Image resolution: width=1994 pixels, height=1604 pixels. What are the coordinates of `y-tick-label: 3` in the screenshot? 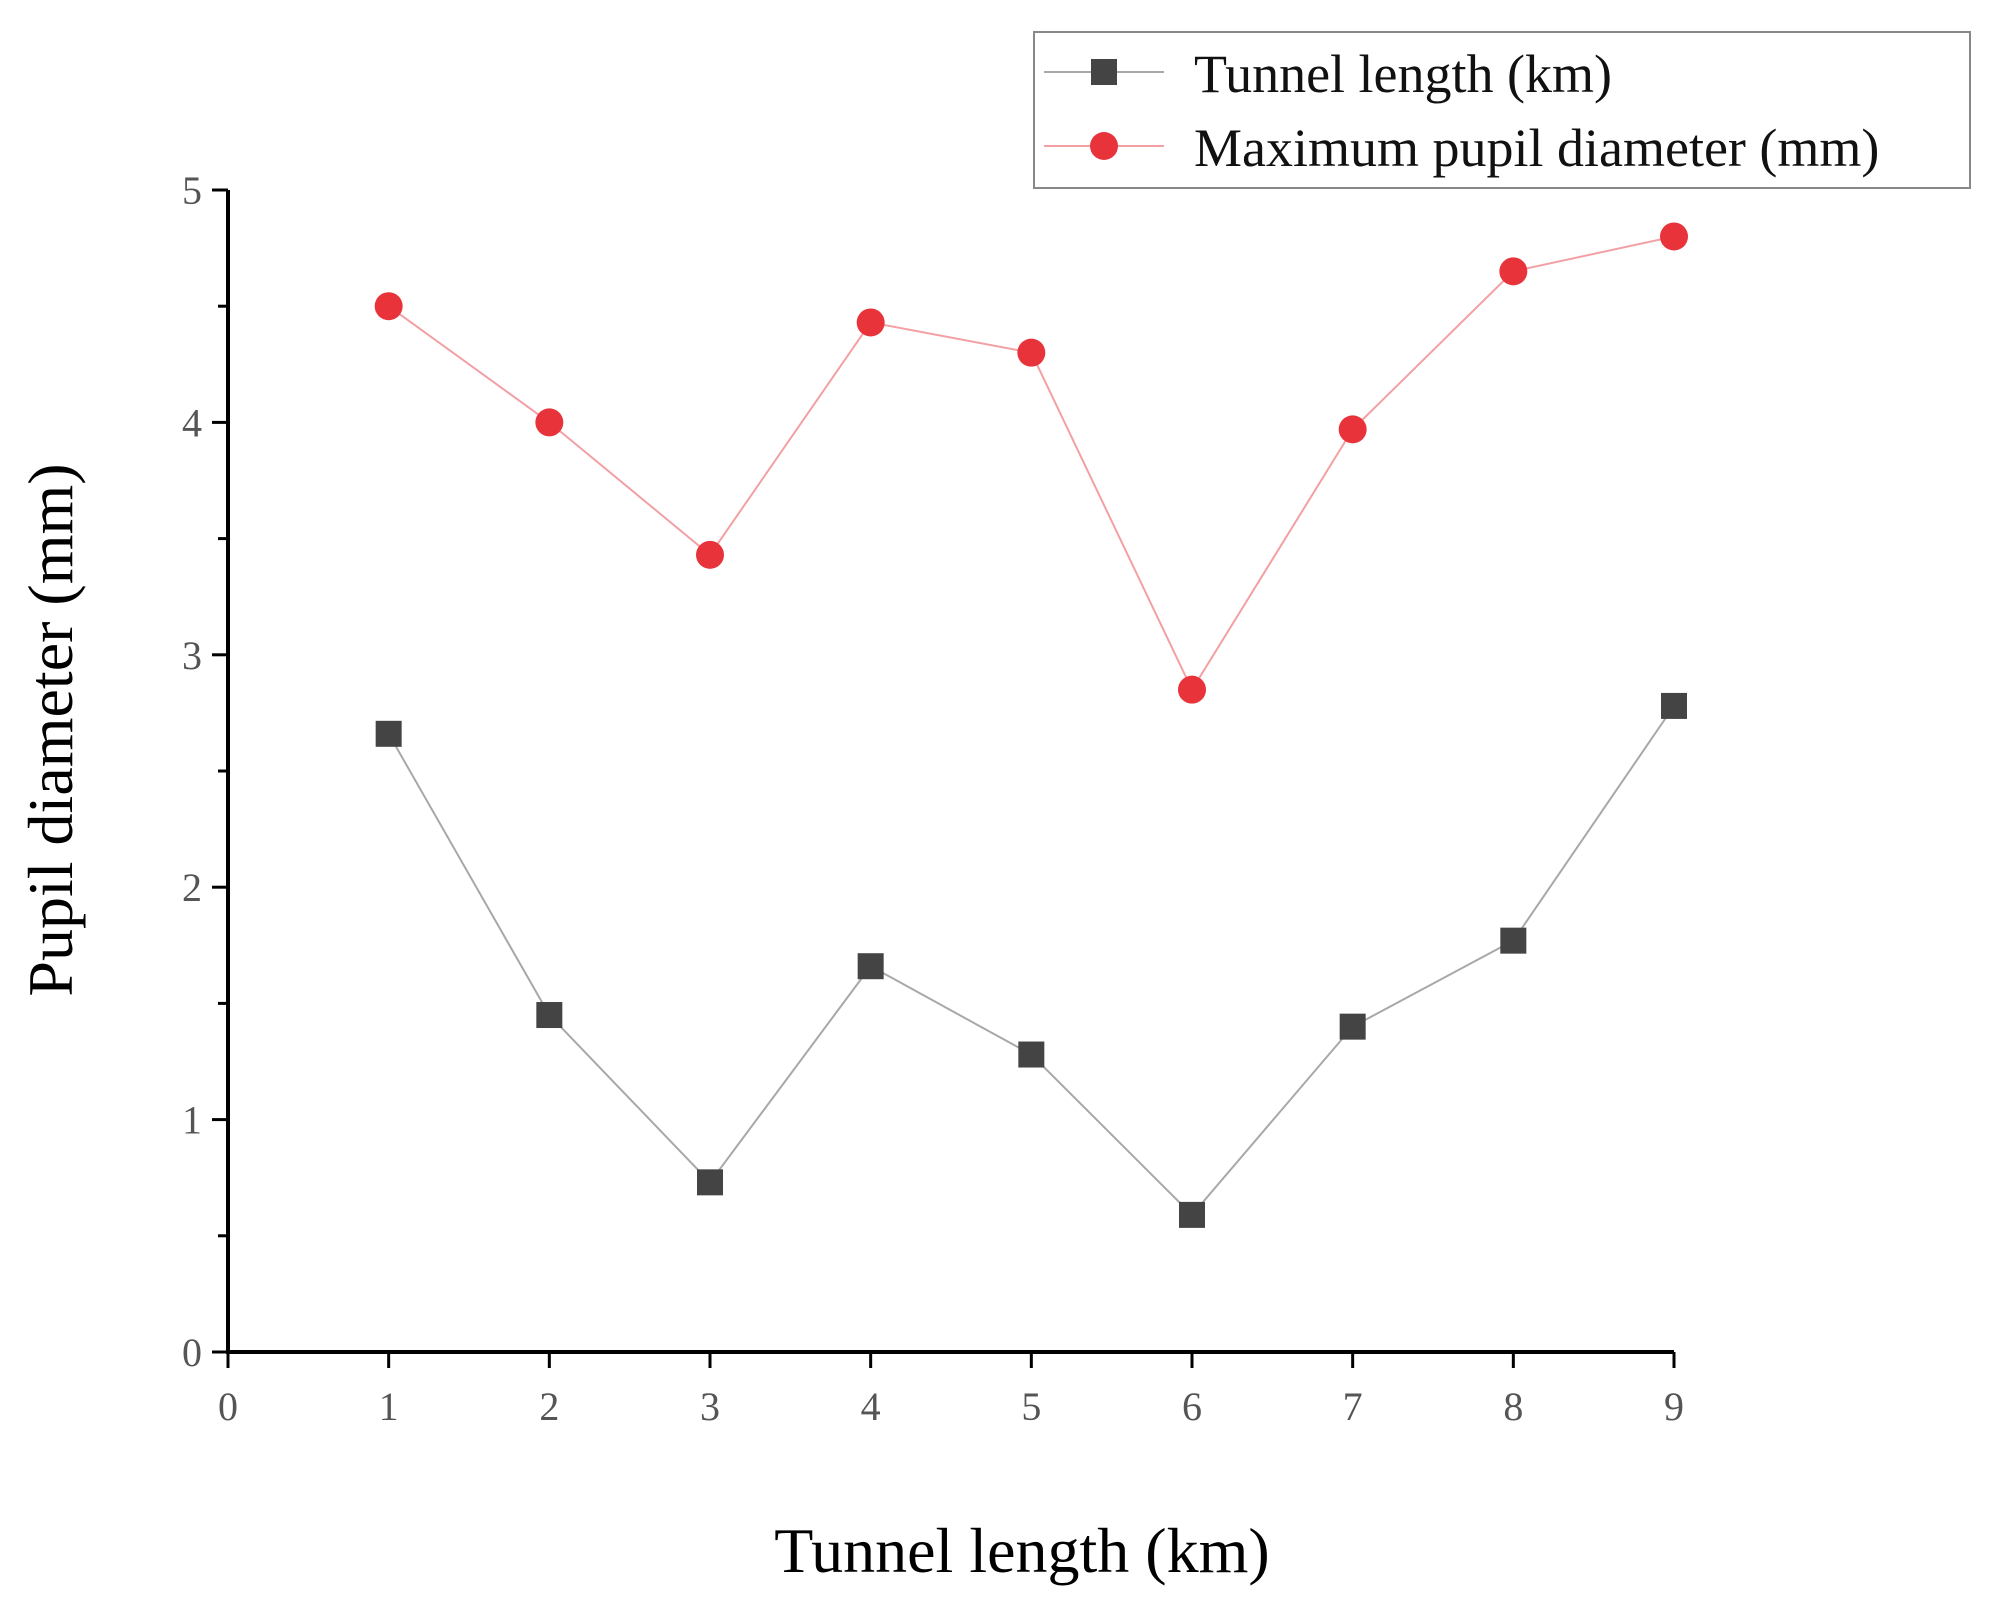 It's located at (192, 655).